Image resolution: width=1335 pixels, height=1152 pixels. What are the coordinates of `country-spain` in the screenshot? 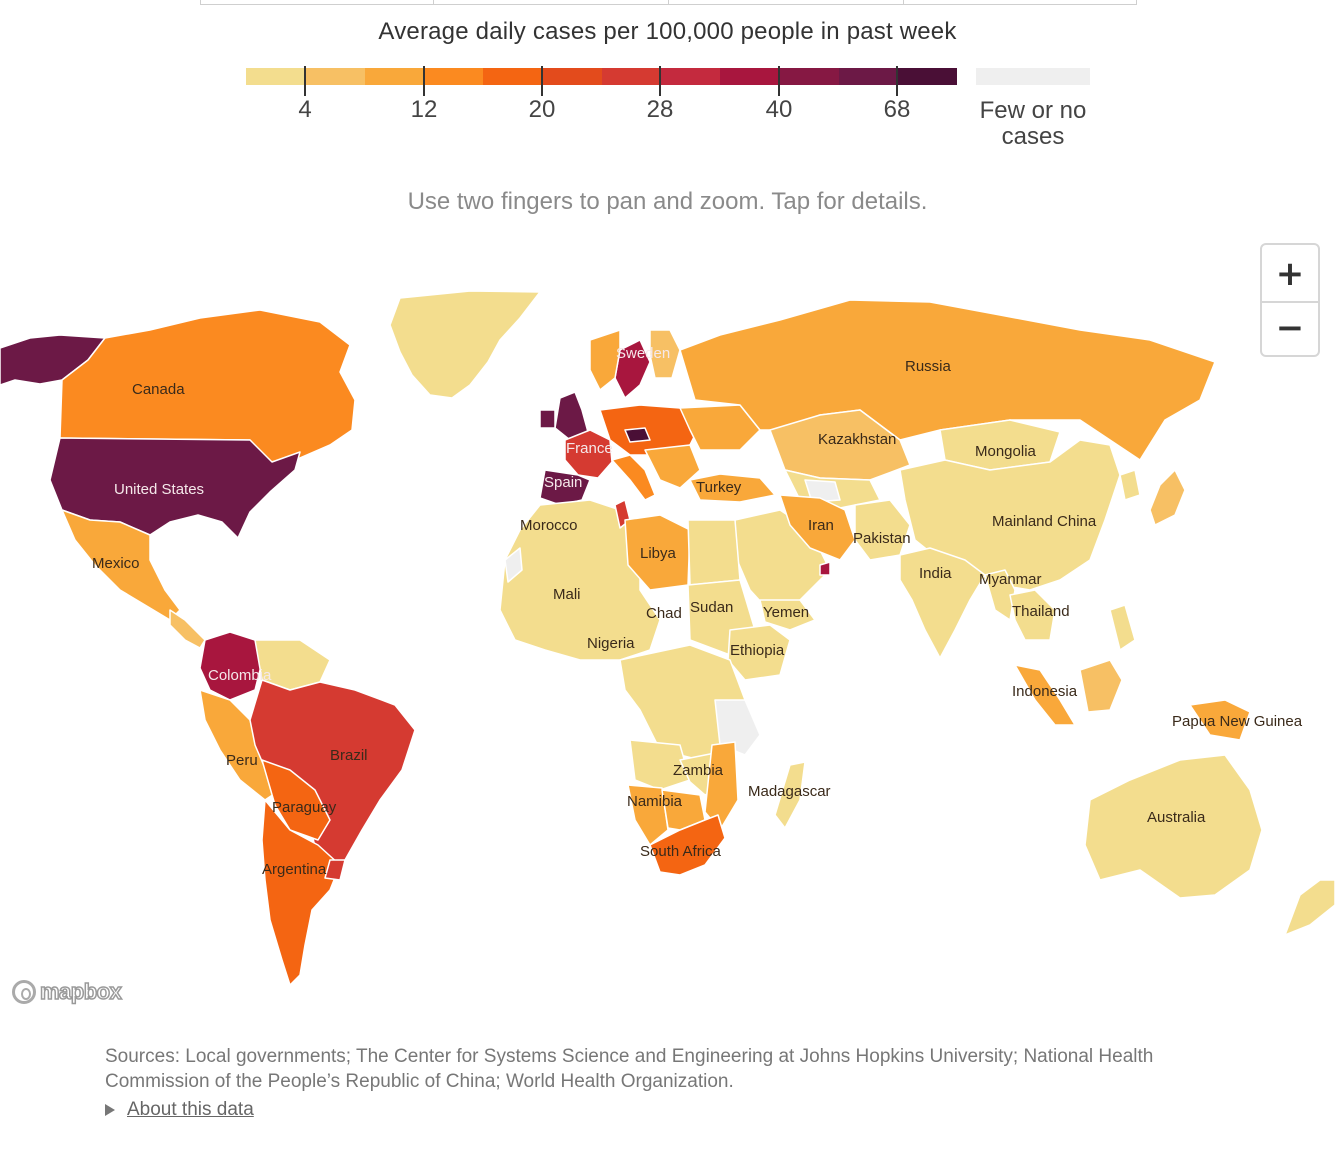 It's located at (565, 487).